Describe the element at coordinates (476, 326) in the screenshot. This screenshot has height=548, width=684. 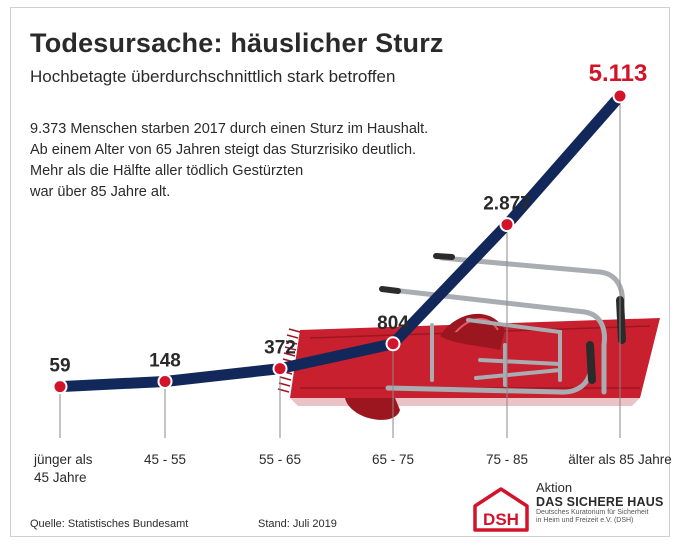
I see `rug-fold-highlight` at that location.